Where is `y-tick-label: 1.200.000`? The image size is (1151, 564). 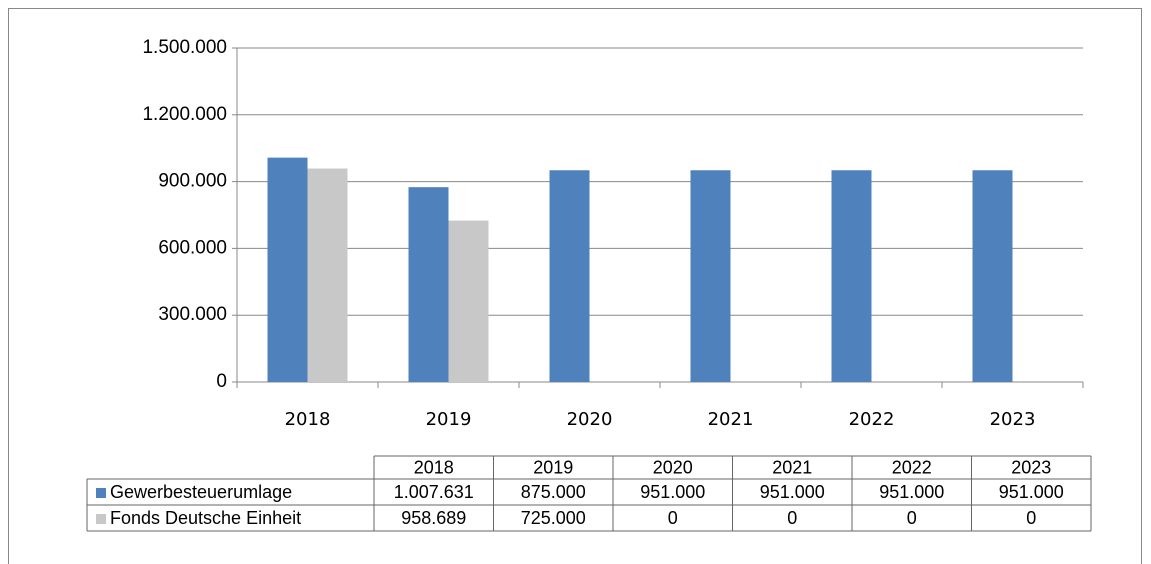 y-tick-label: 1.200.000 is located at coordinates (184, 114).